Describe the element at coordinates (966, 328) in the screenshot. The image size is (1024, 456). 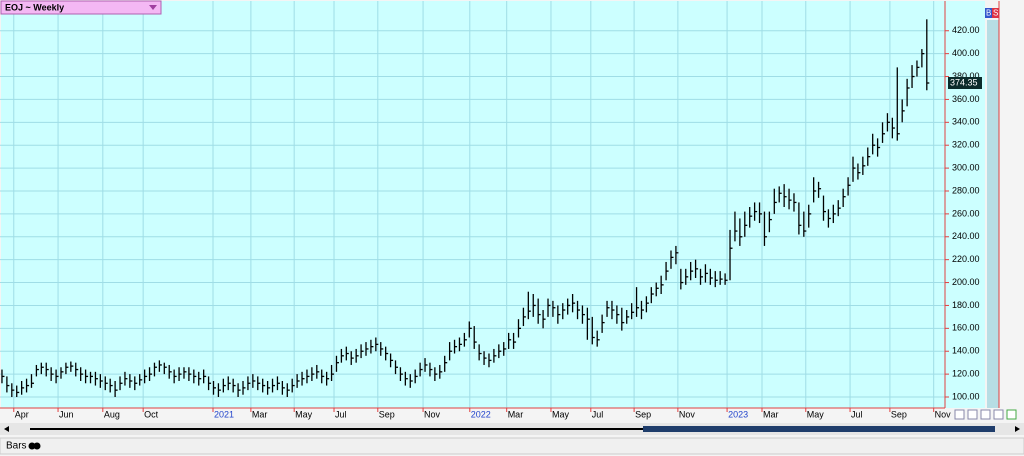
I see `y-tick-label: 160.00` at that location.